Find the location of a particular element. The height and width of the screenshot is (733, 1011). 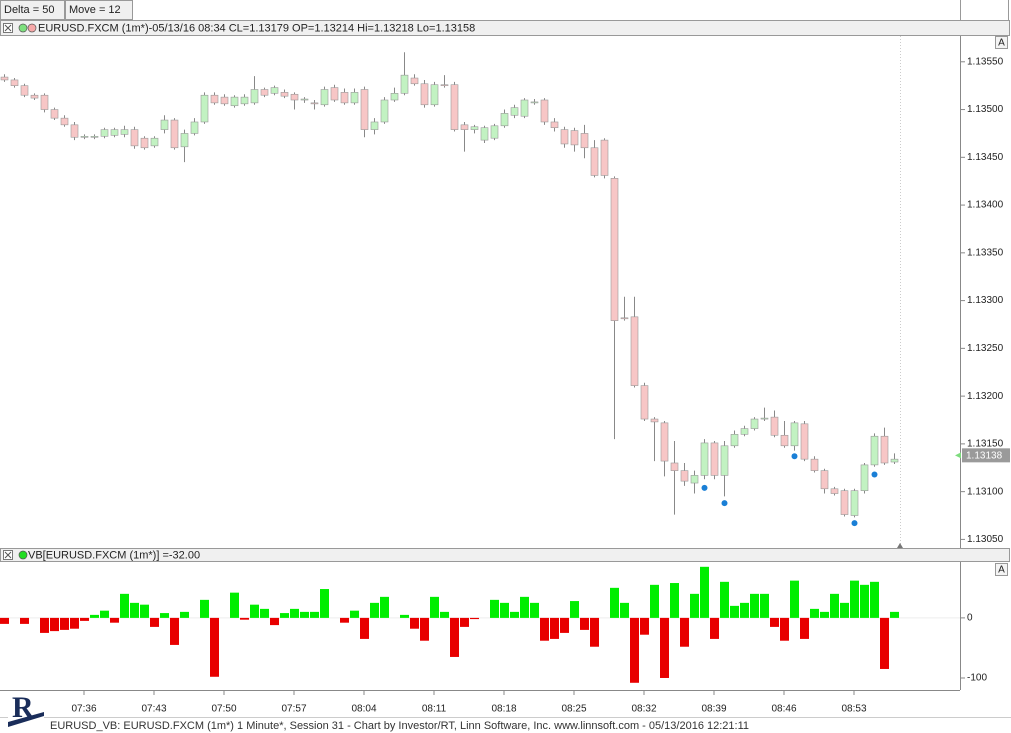

y-tick-label: 1.13500 is located at coordinates (985, 109).